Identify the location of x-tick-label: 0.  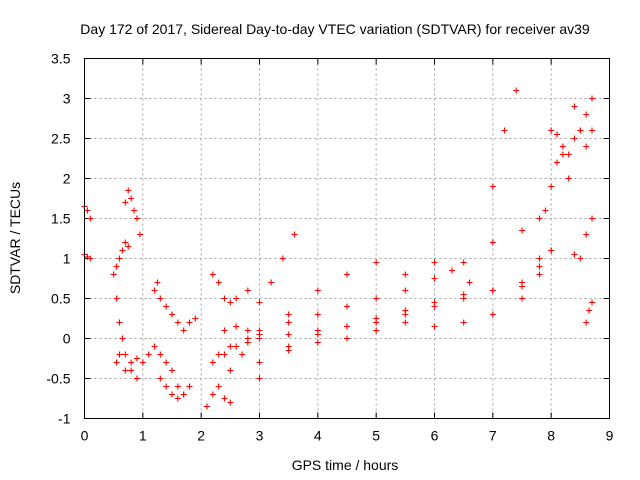
(85, 436).